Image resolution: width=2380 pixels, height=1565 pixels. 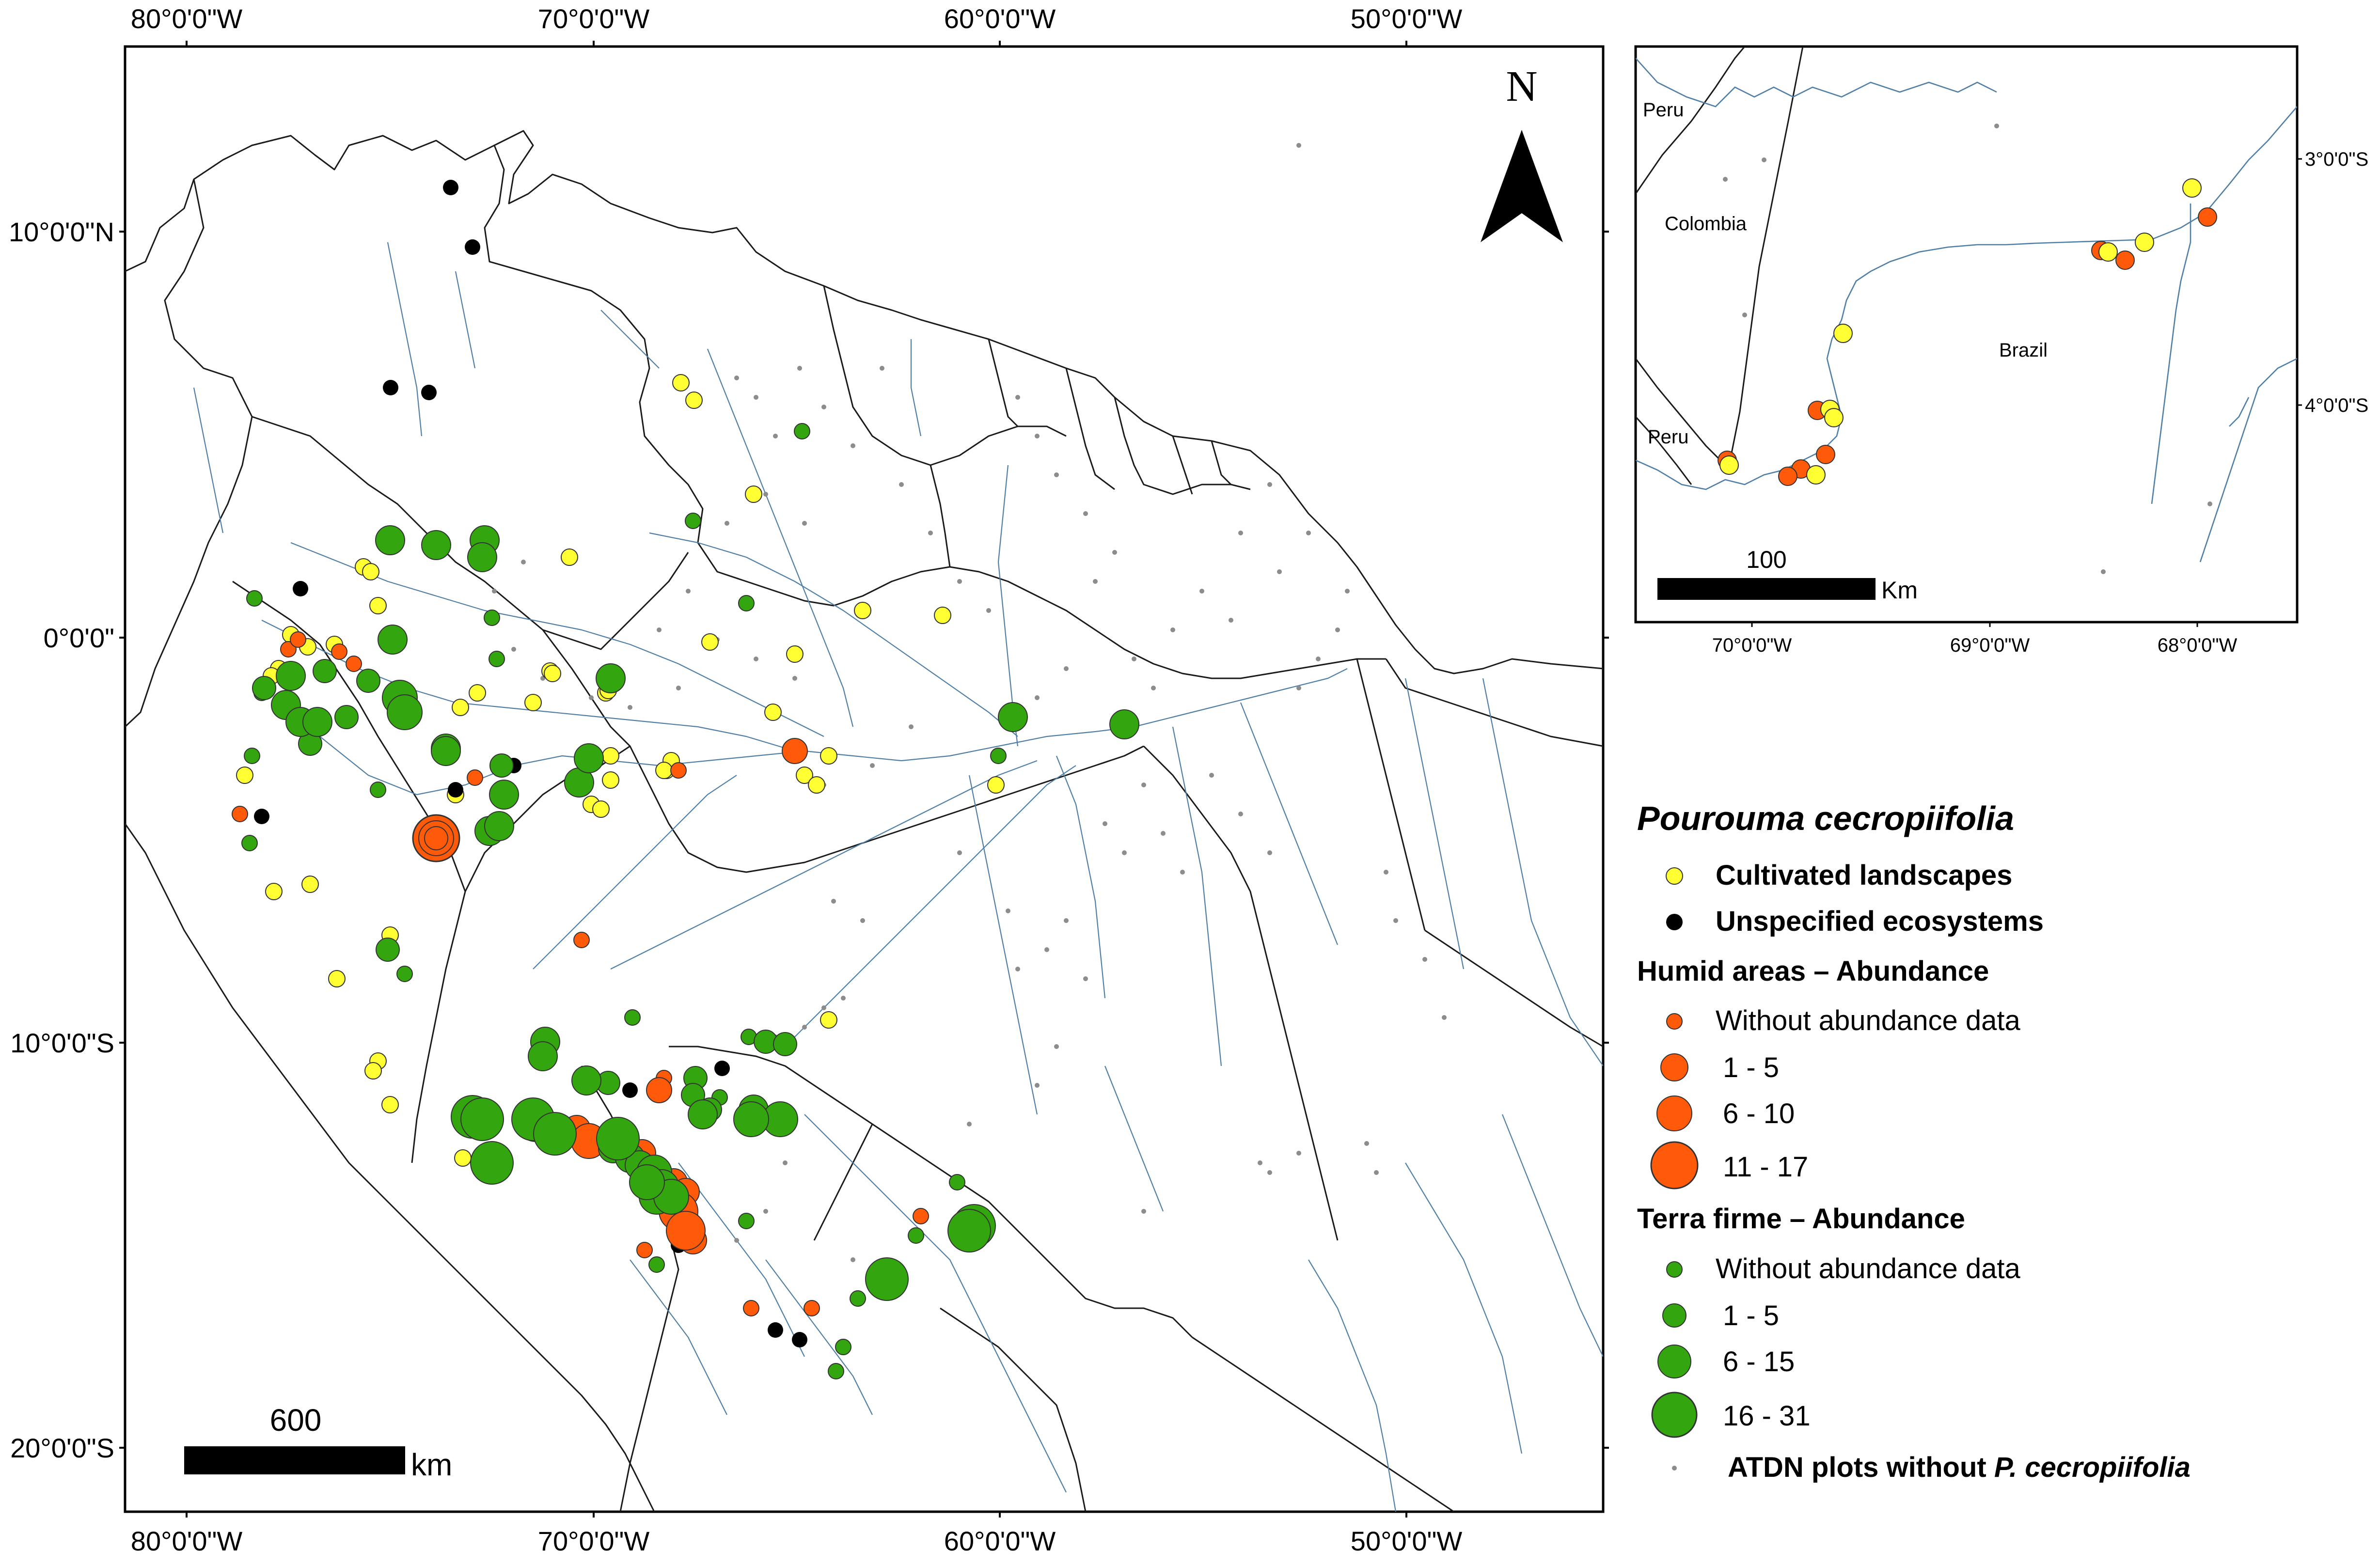 What do you see at coordinates (797, 18) in the screenshot?
I see `main-map-top-labels: 80°0'0"W 70°0'0"W 60°0'0"W 50°0'0"W` at bounding box center [797, 18].